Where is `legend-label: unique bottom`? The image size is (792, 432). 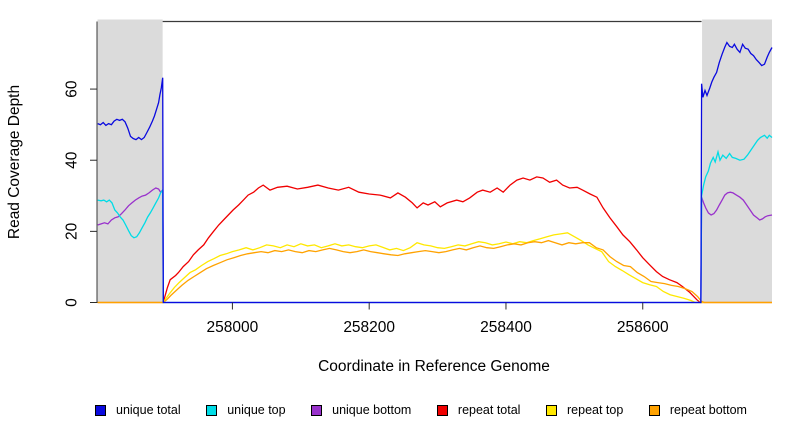
legend-label: unique bottom is located at coordinates (372, 410).